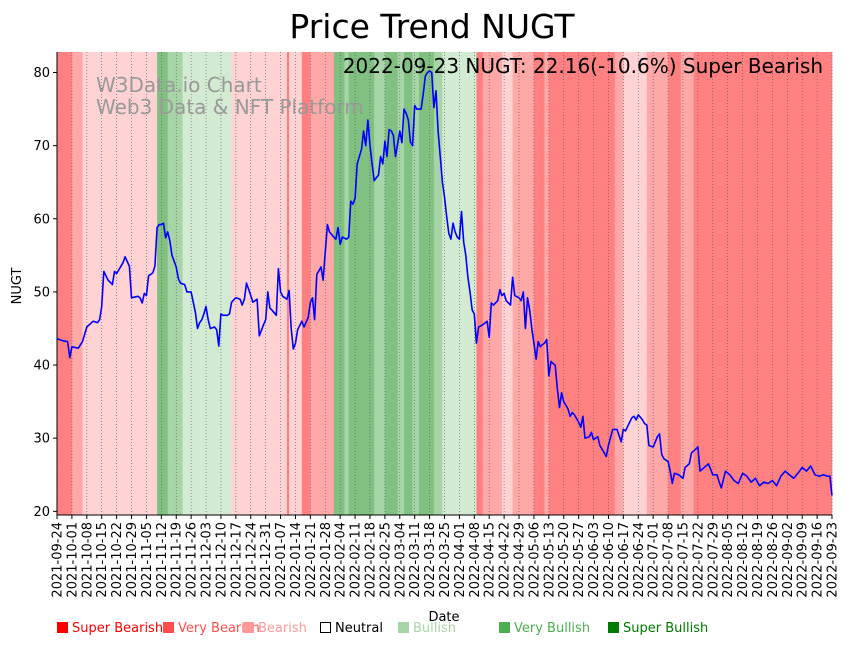 The image size is (848, 646). I want to click on y-tick-label: 40, so click(41, 366).